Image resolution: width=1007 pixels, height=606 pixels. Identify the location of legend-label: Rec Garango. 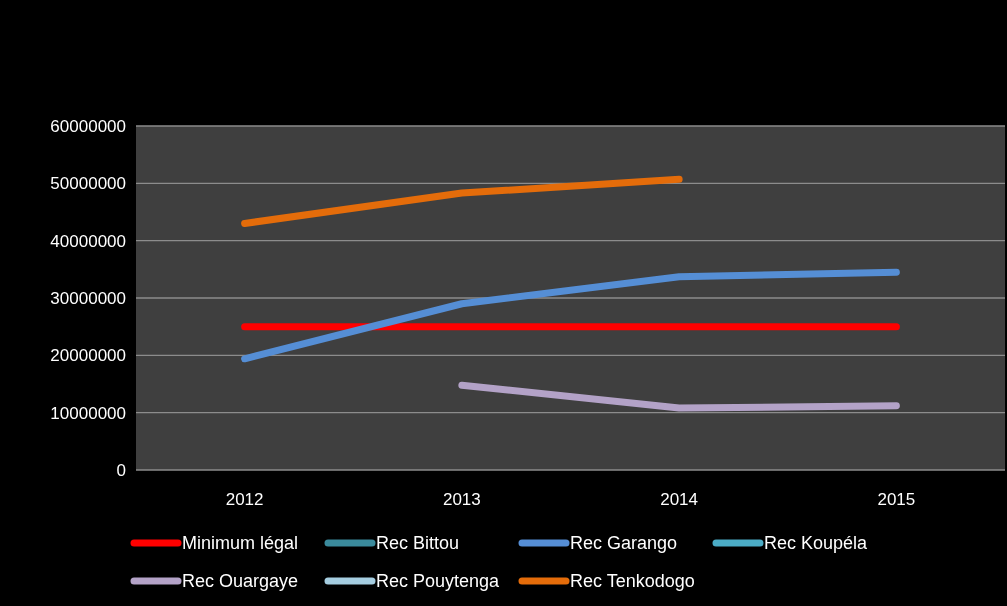
(624, 543).